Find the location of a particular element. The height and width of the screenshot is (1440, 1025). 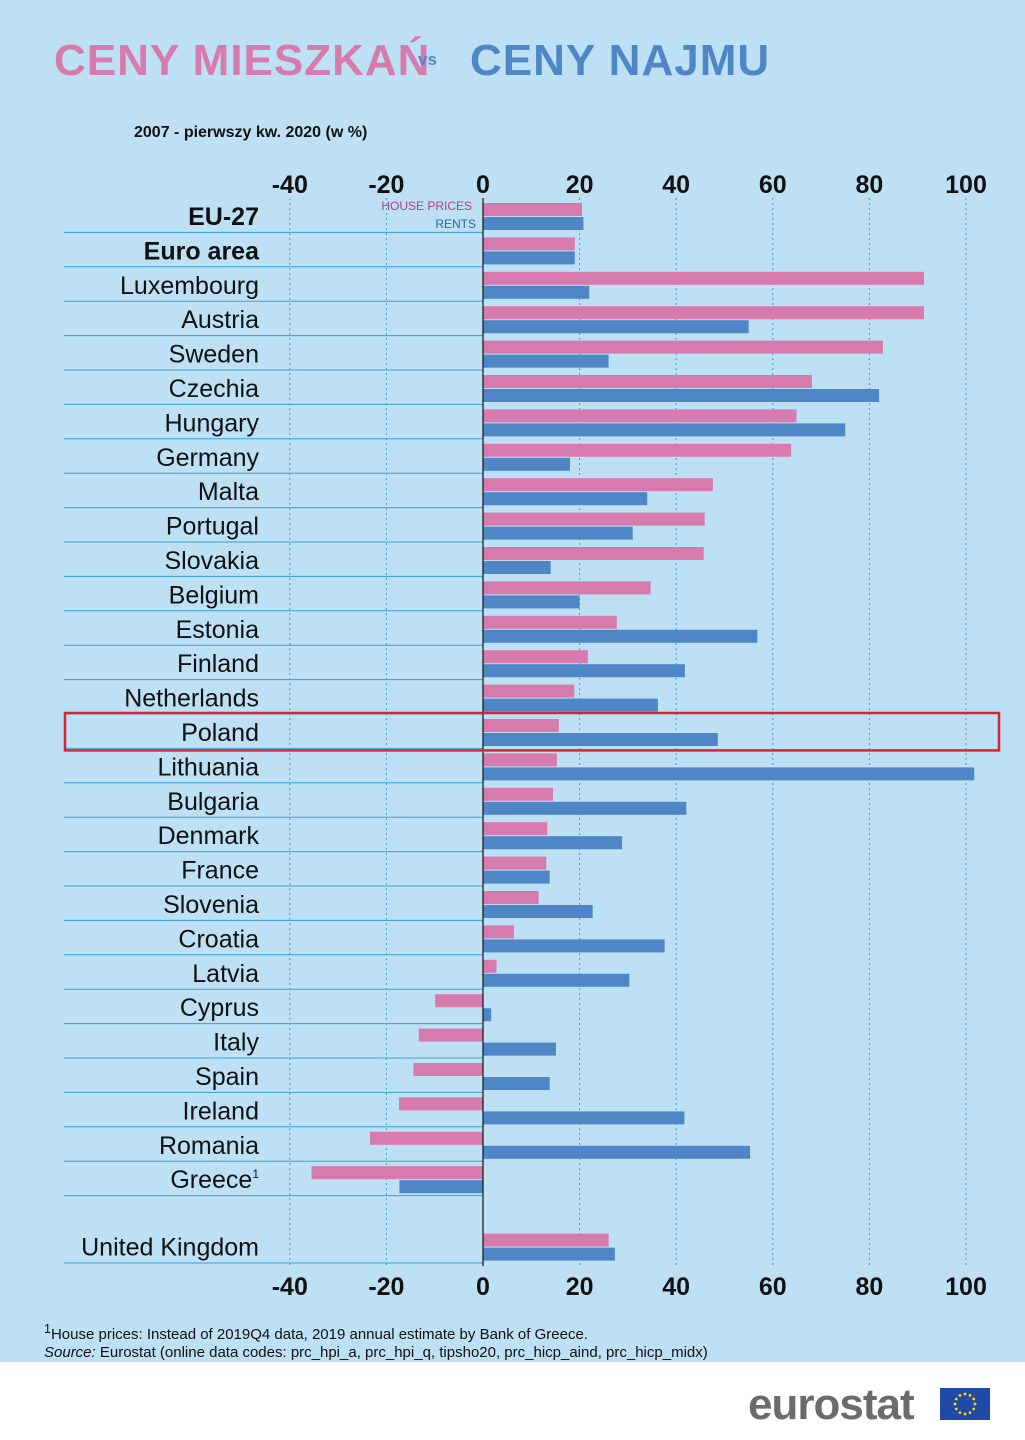

country-label: Romania is located at coordinates (209, 1146).